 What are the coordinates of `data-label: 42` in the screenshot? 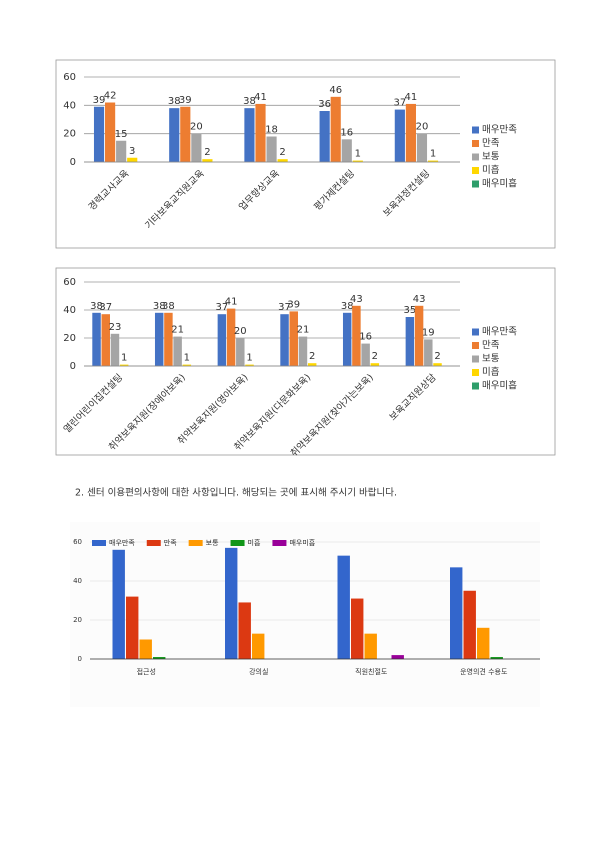 It's located at (110, 96).